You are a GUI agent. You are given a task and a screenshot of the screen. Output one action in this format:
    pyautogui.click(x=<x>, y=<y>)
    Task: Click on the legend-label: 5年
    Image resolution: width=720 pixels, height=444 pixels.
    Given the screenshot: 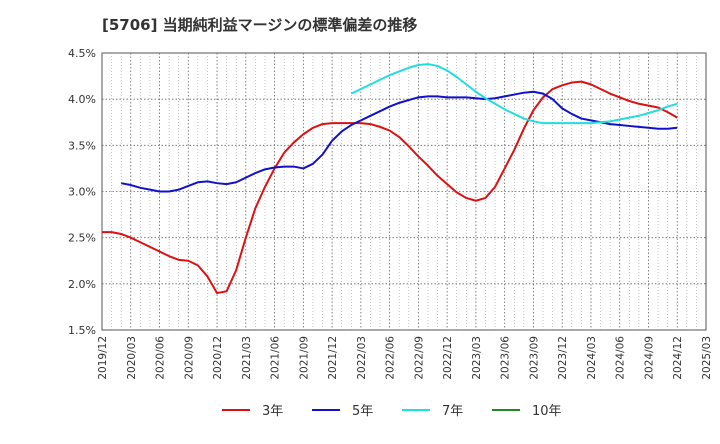 What is the action you would take?
    pyautogui.click(x=362, y=411)
    